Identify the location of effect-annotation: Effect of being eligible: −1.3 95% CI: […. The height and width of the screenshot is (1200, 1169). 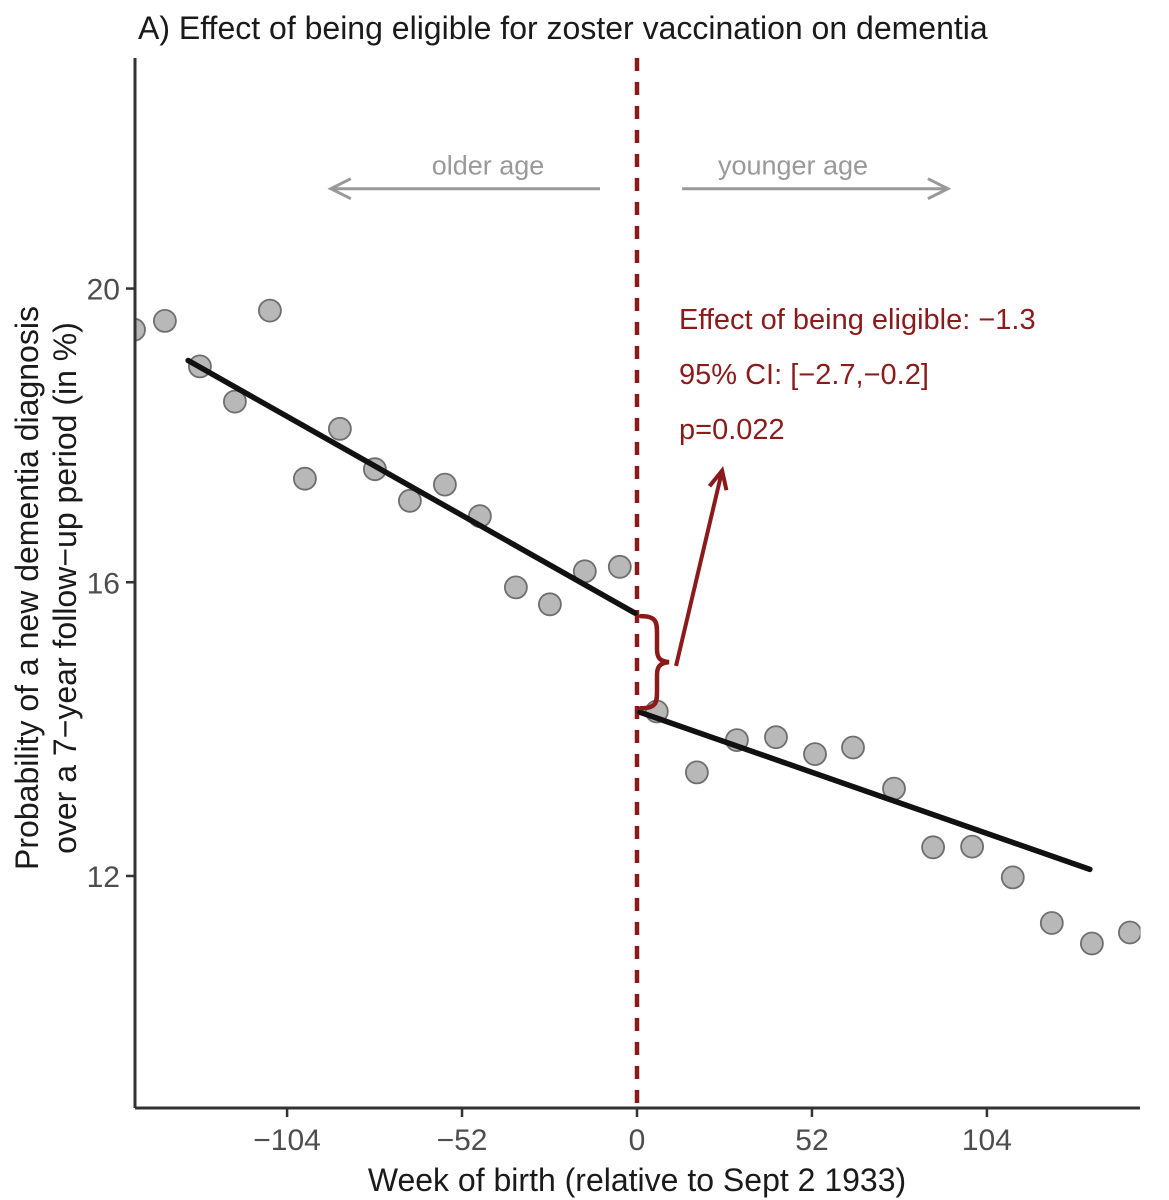
(857, 375).